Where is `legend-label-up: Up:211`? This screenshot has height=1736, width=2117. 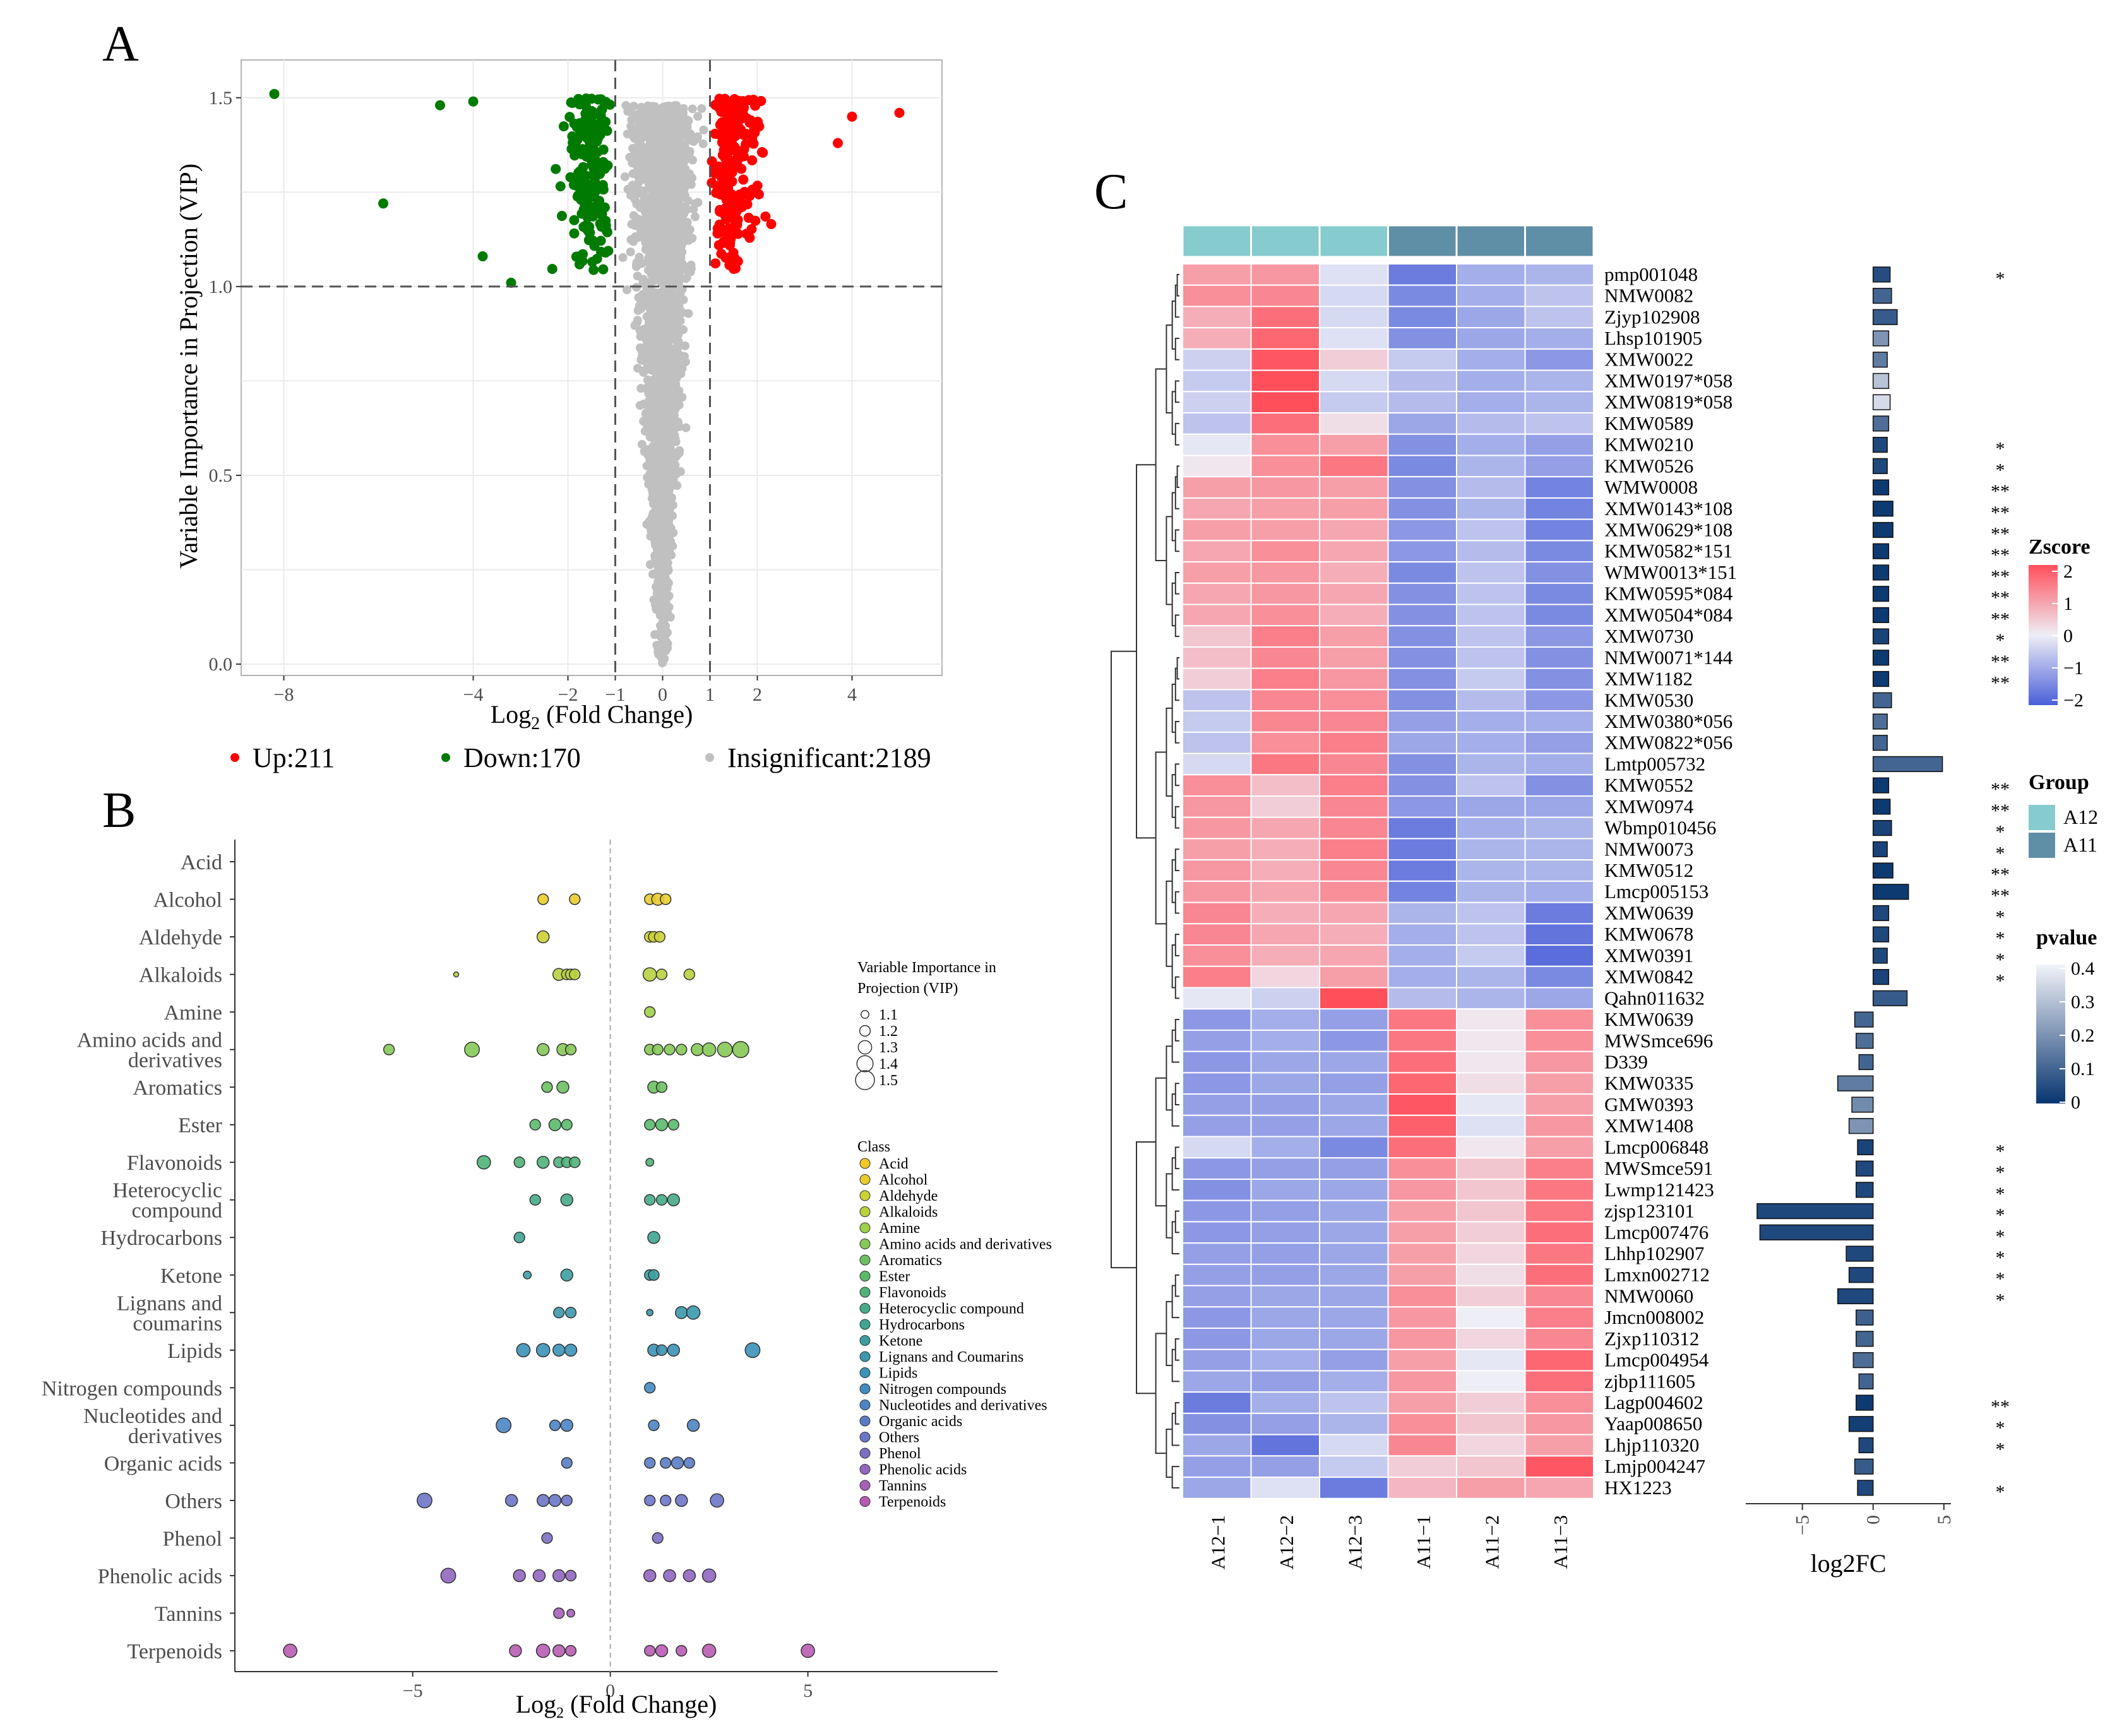
legend-label-up: Up:211 is located at coordinates (294, 757).